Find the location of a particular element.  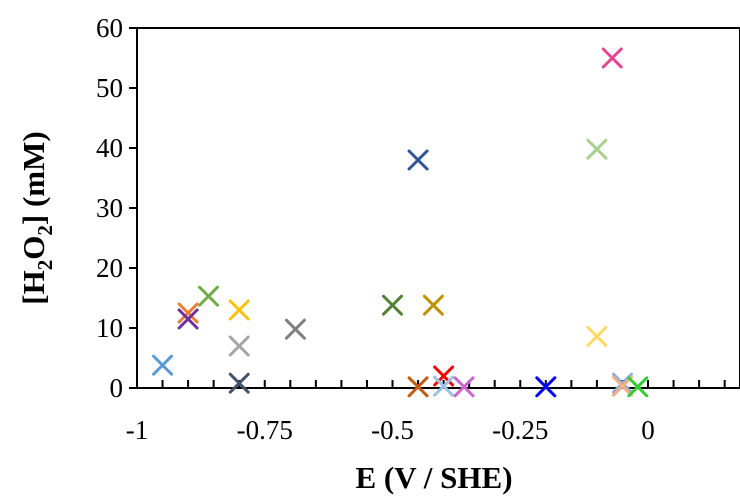

y-tick-label: 30 is located at coordinates (109, 208).